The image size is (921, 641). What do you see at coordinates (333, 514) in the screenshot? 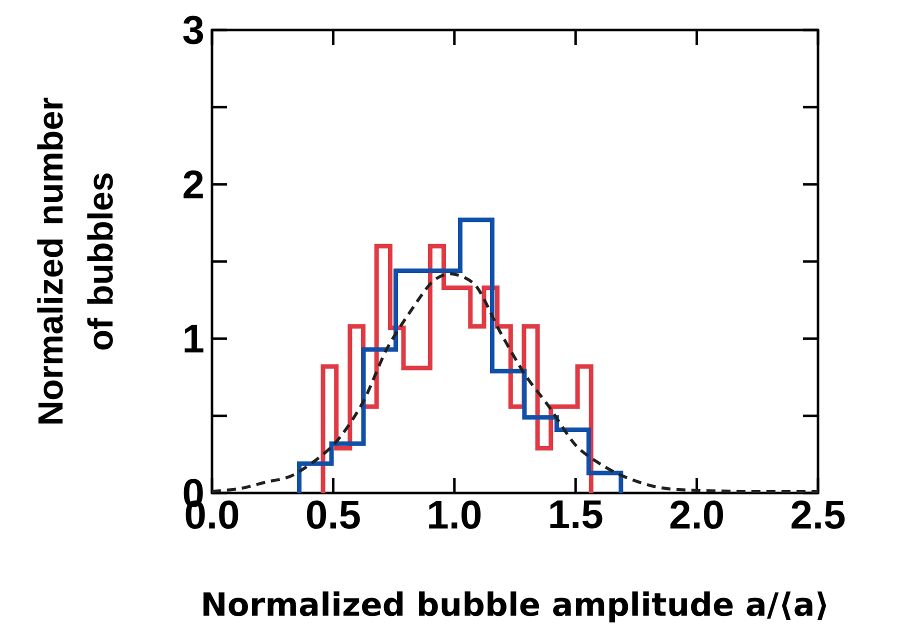
I see `x-tick-label: 0.5` at bounding box center [333, 514].